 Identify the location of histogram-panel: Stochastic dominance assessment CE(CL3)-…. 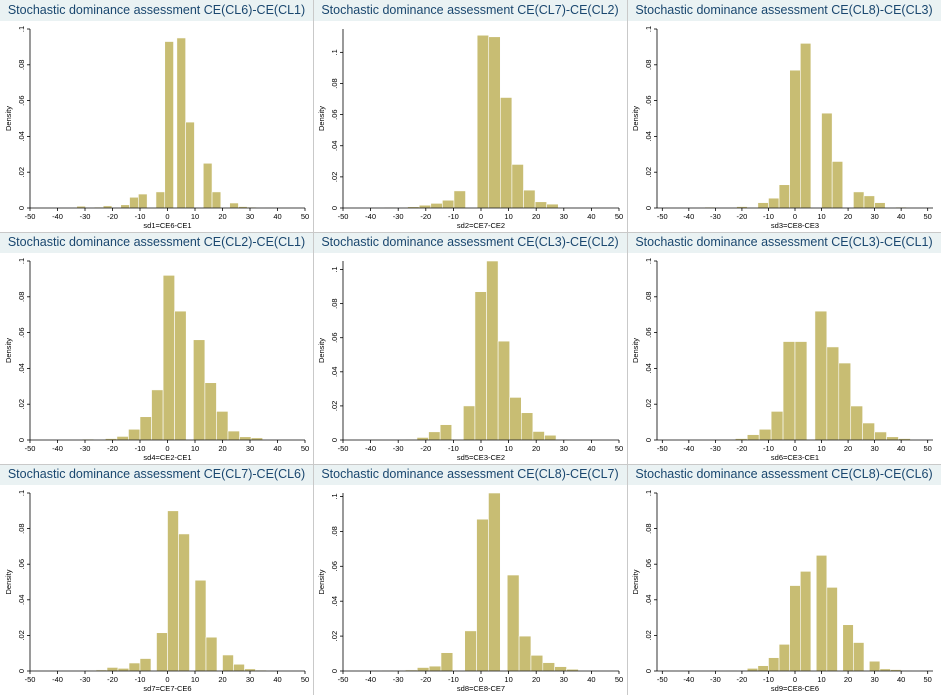
(470, 348).